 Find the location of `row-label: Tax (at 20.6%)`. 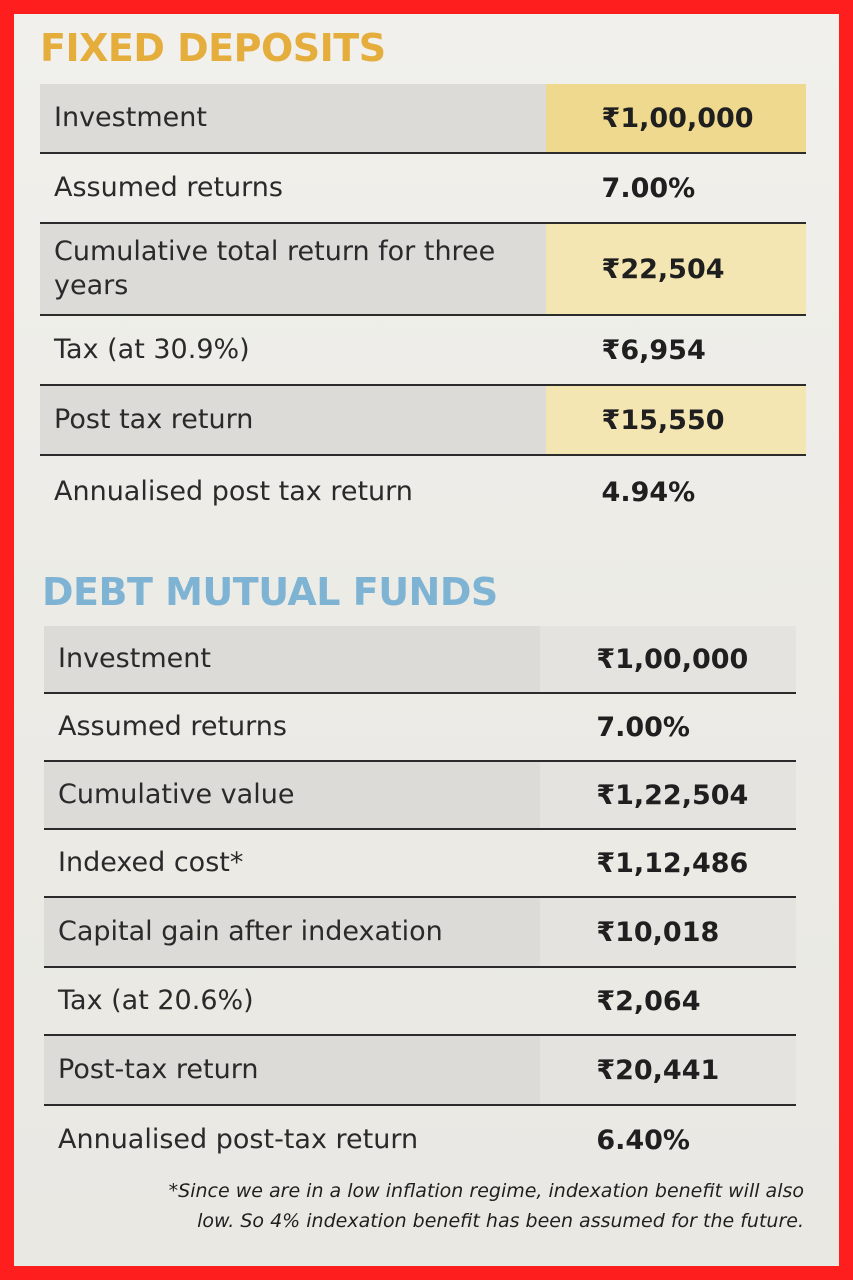

row-label: Tax (at 20.6%) is located at coordinates (156, 1001).